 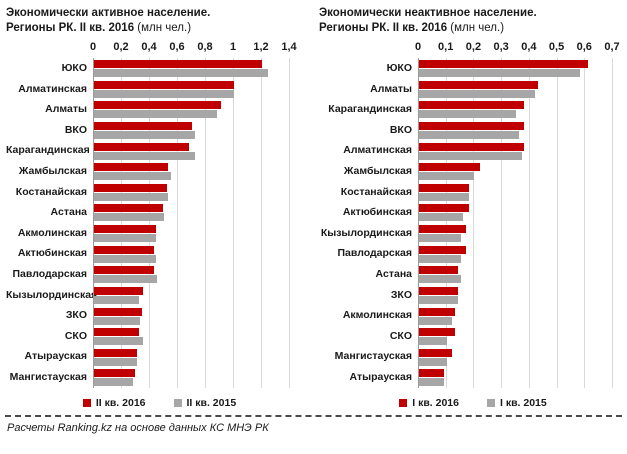 I want to click on active-chart-title-line1: Экономически активное население., so click(x=108, y=13).